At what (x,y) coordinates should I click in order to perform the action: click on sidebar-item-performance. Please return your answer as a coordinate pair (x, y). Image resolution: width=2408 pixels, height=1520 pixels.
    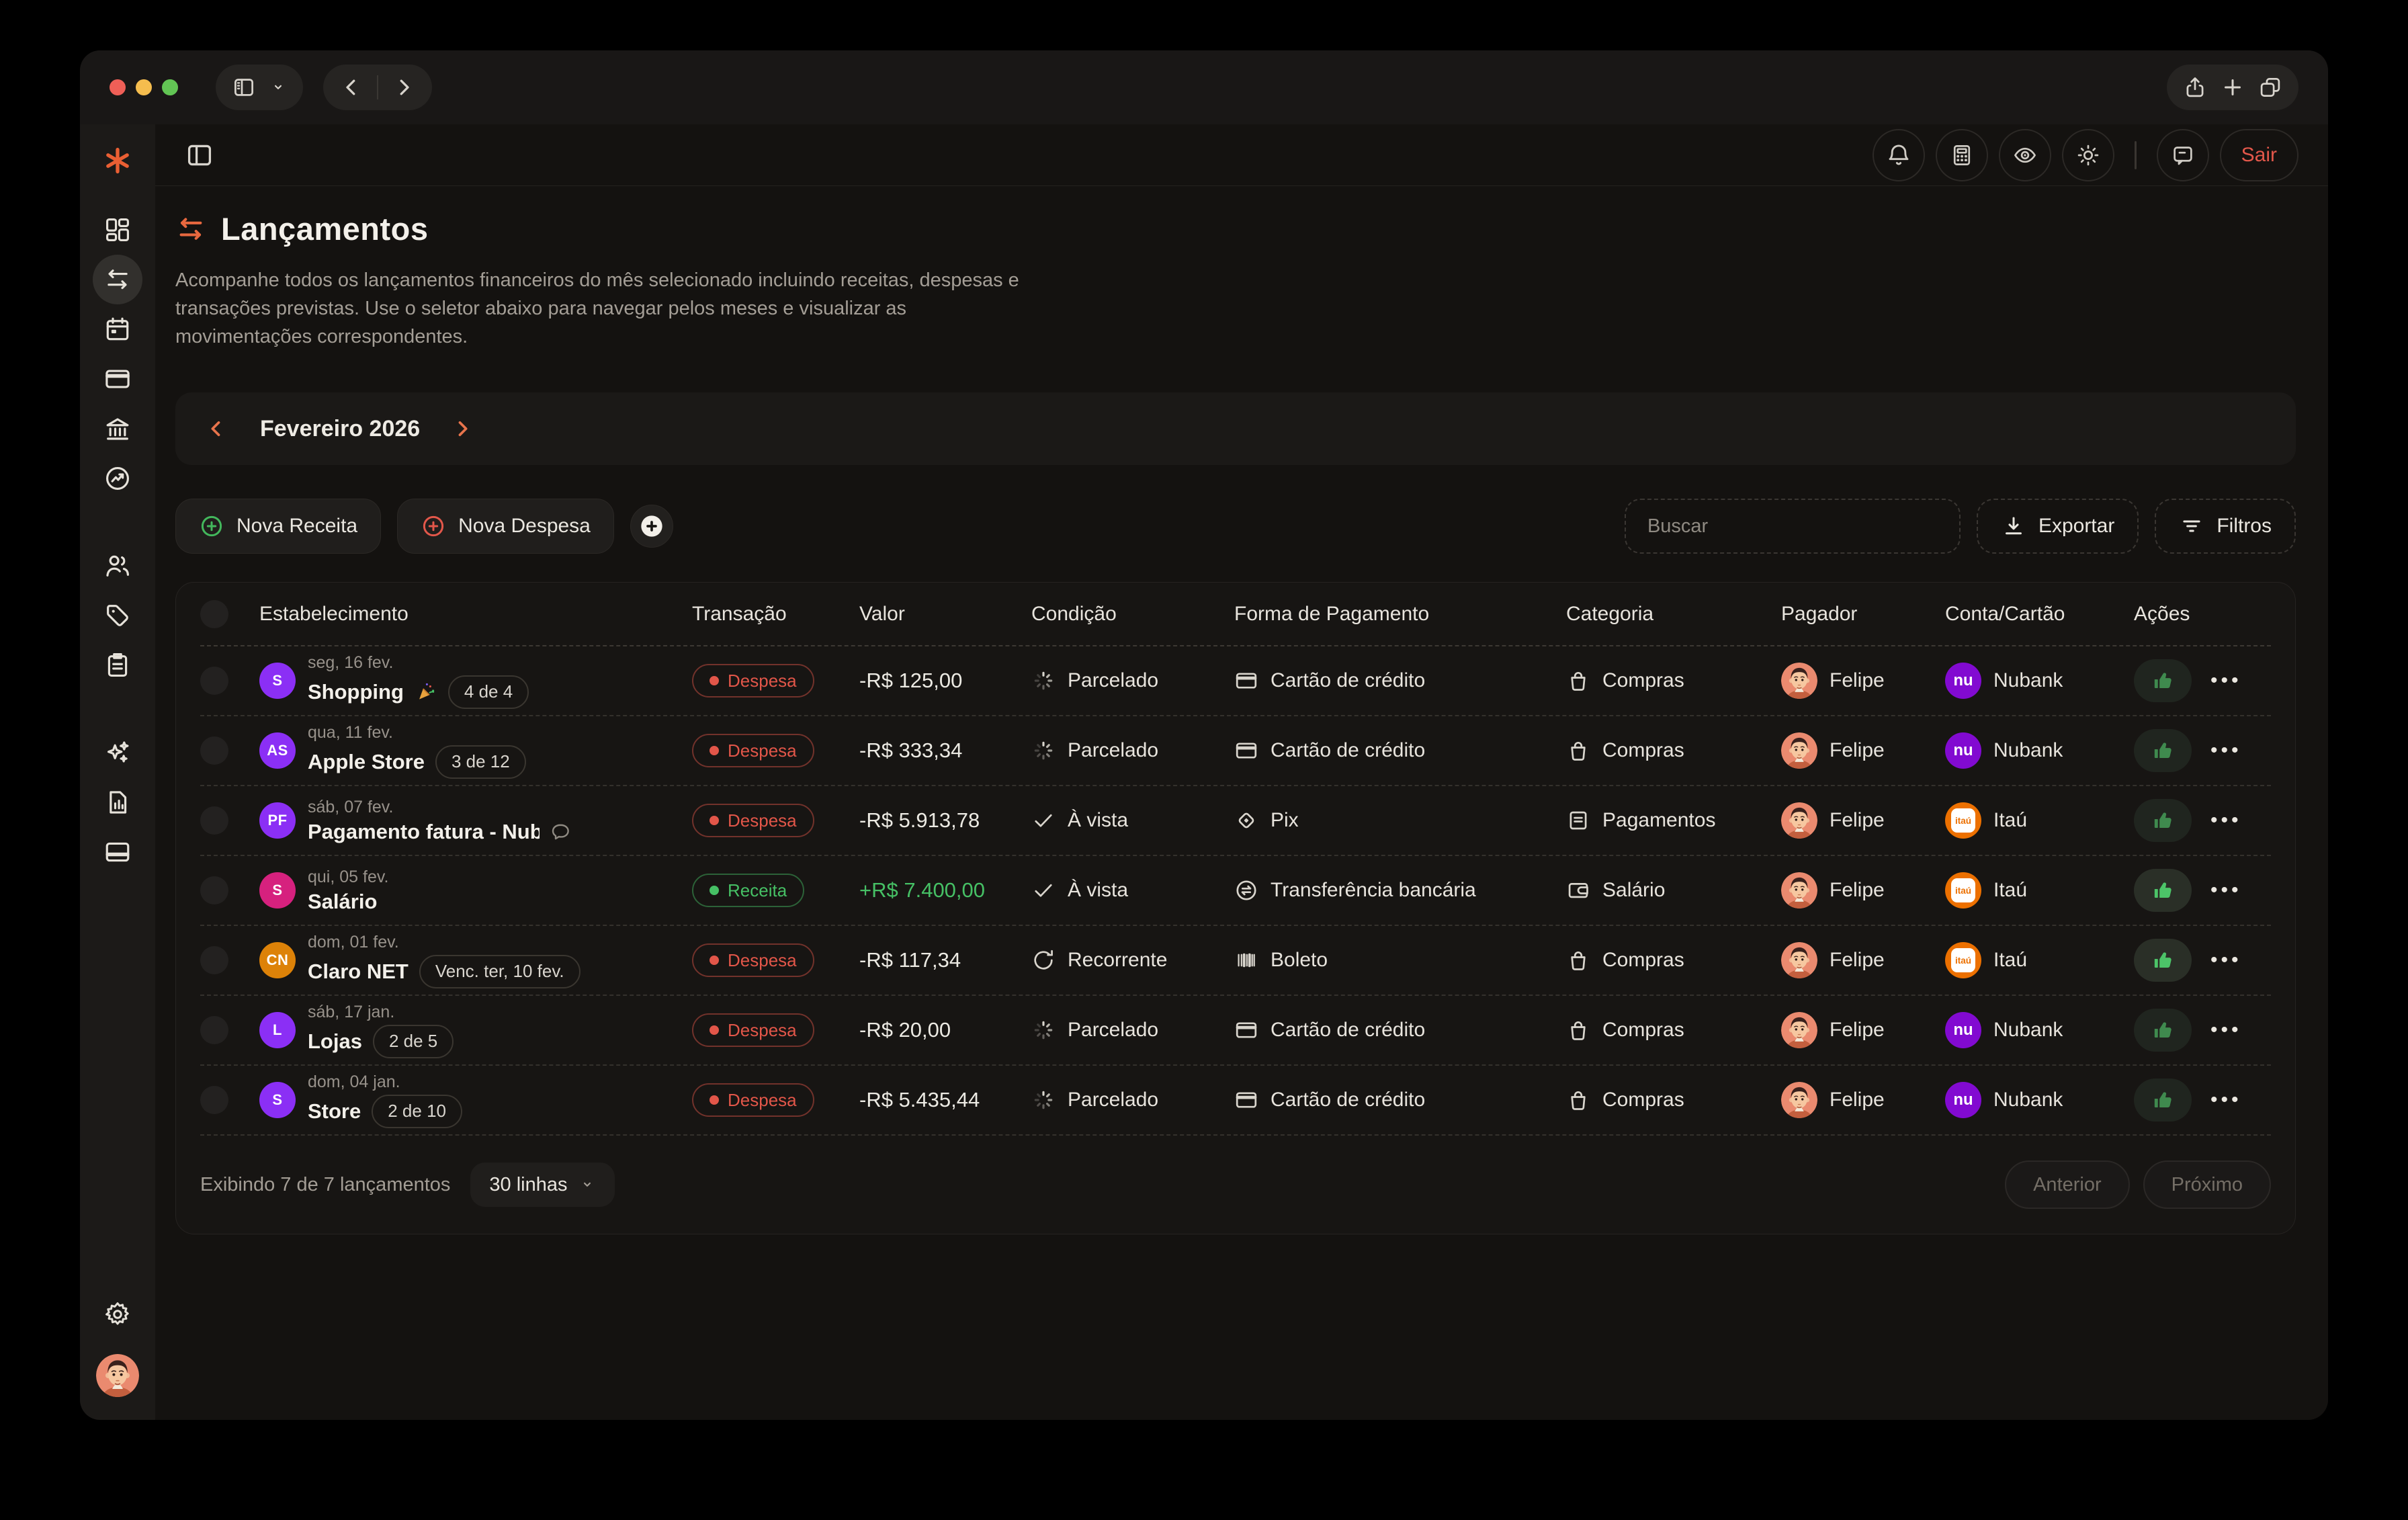
    Looking at the image, I should click on (117, 478).